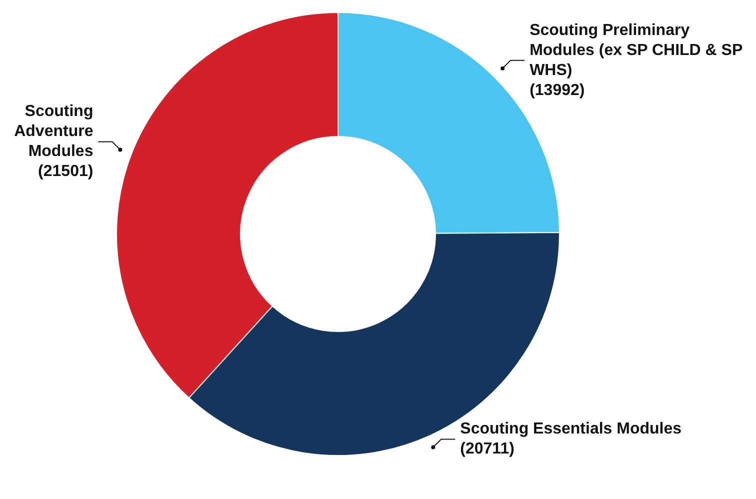 Image resolution: width=756 pixels, height=499 pixels. Describe the element at coordinates (487, 449) in the screenshot. I see `data-label: (20711)` at that location.